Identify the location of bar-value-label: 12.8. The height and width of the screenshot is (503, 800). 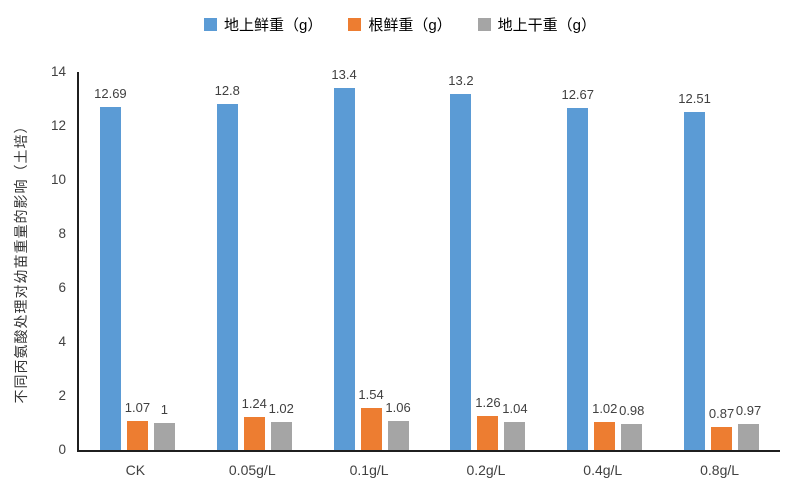
(227, 91).